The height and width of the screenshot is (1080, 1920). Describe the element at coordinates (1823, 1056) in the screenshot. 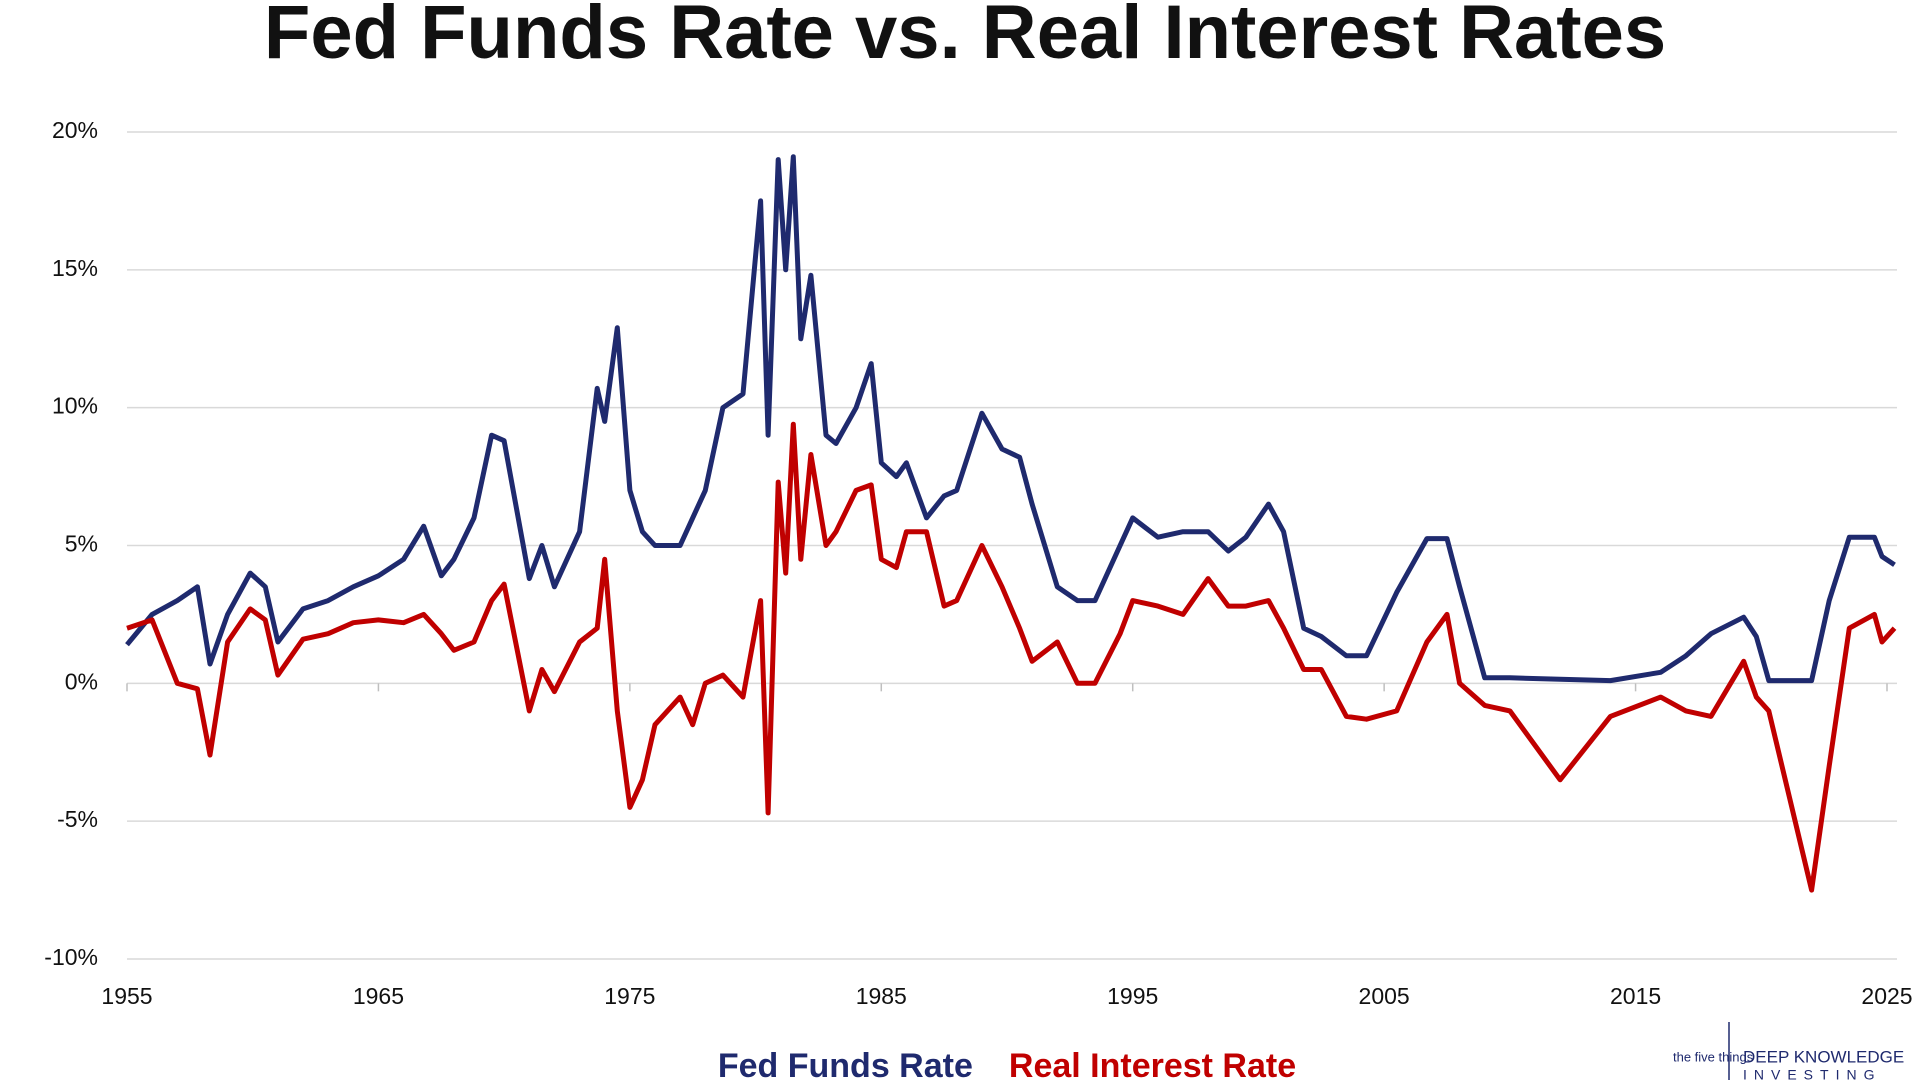

I see `logo-line1: DEEP KNOWLEDGE` at that location.